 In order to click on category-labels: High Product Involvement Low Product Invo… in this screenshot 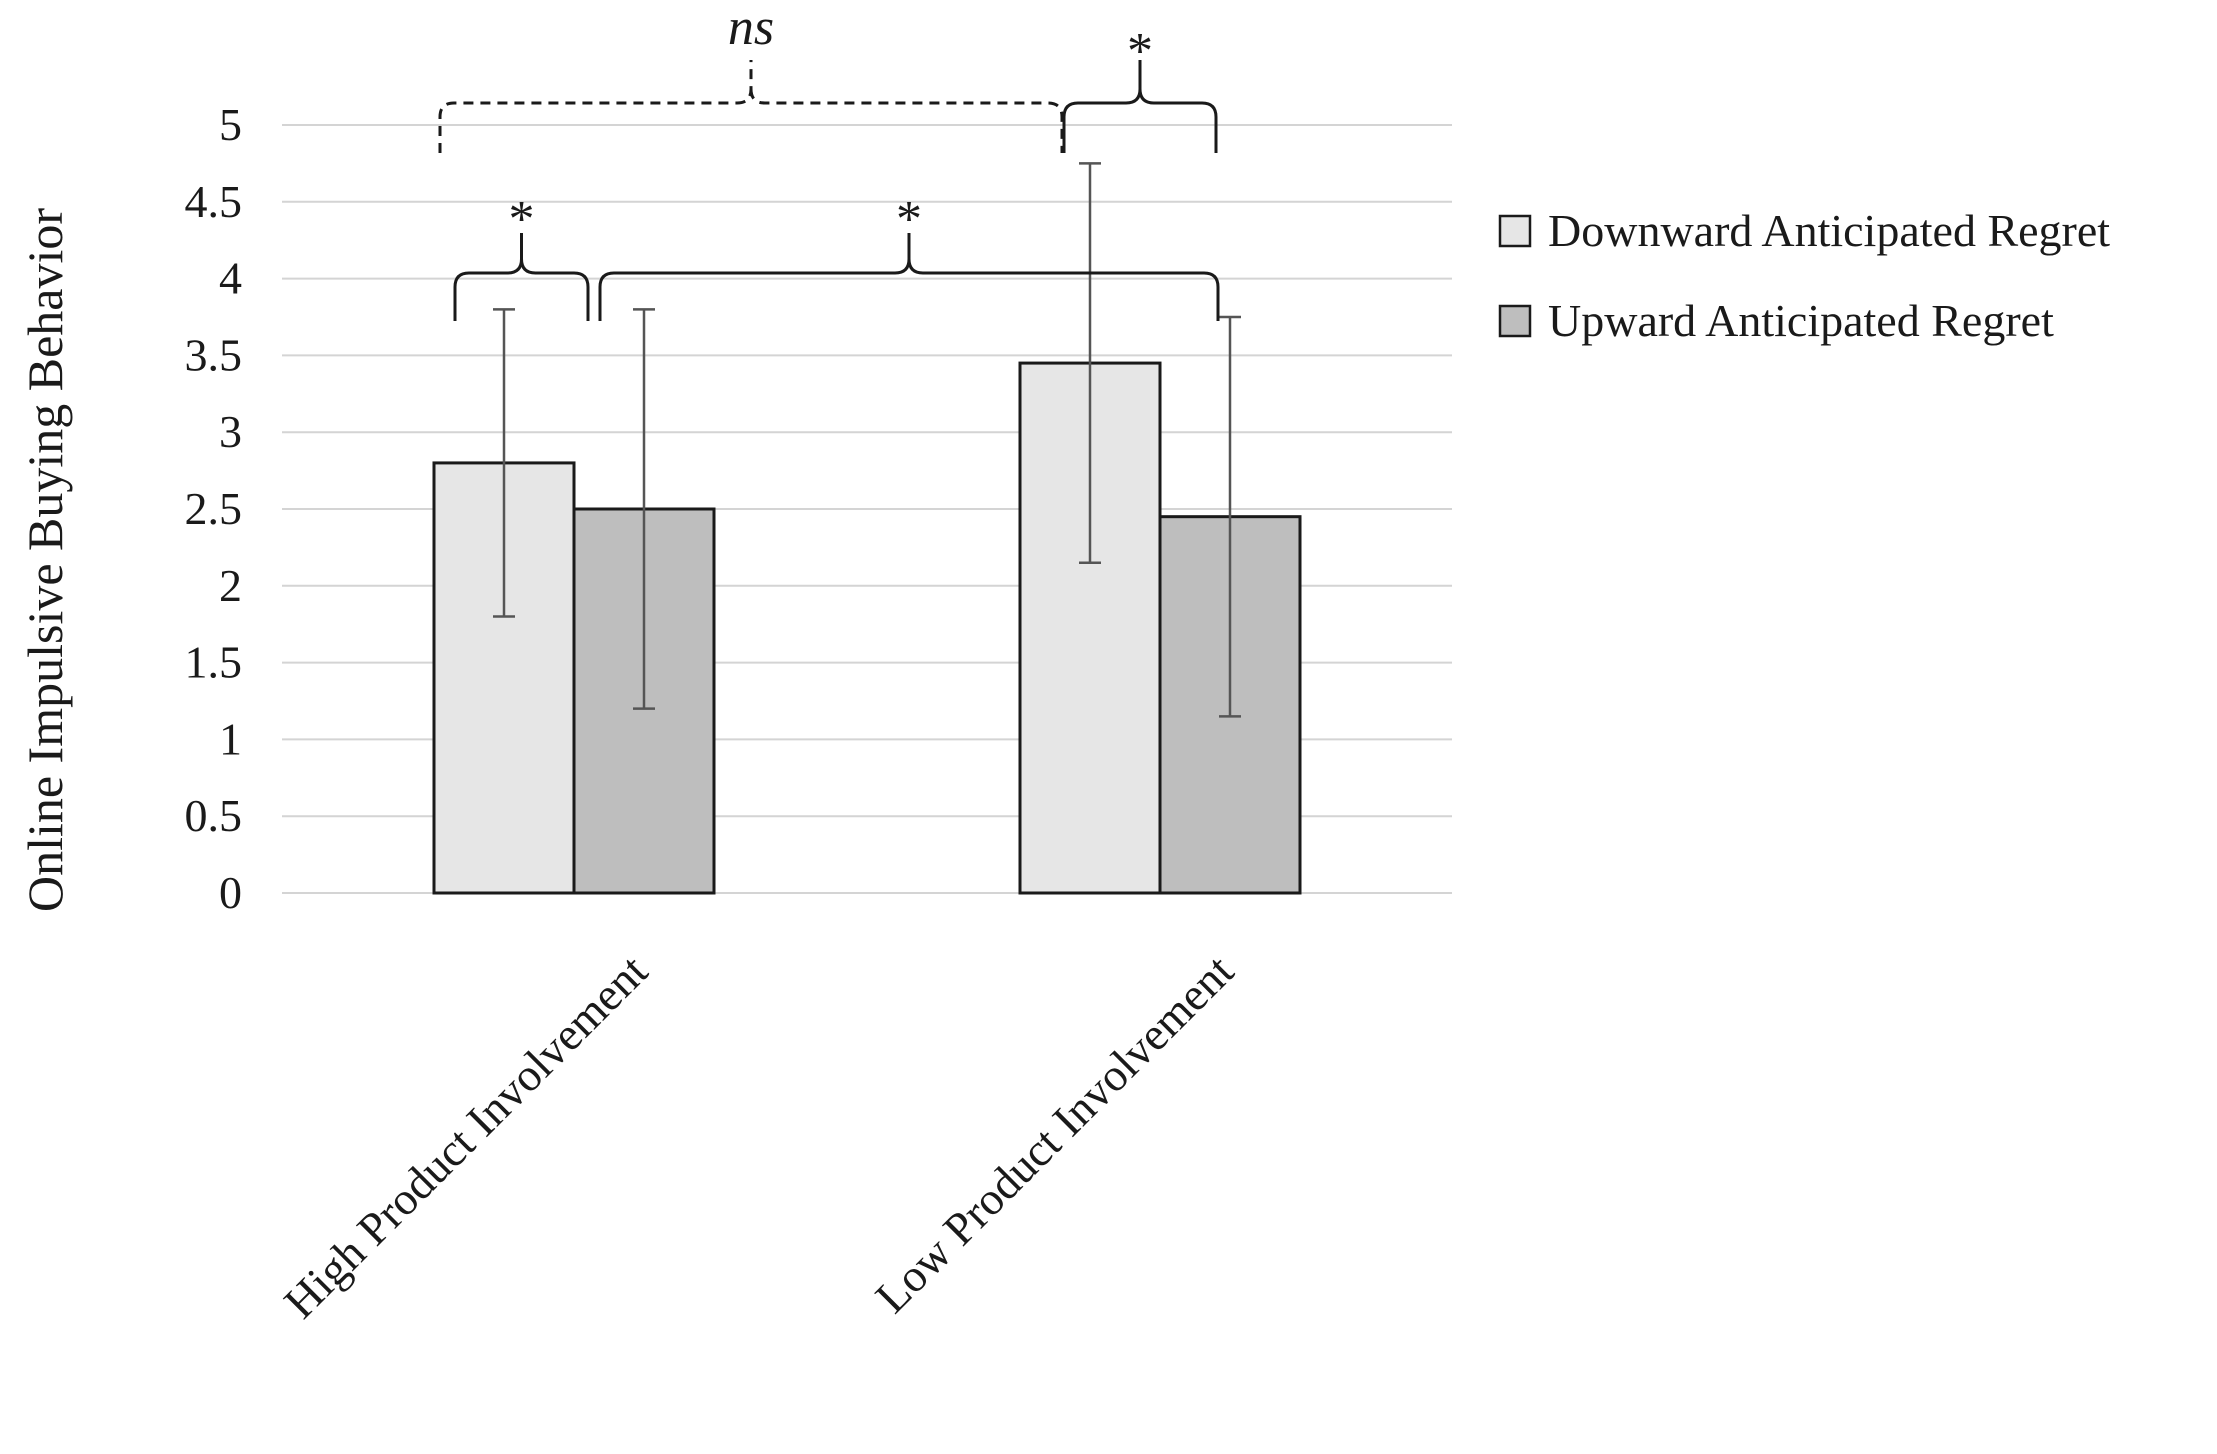, I will do `click(758, 1136)`.